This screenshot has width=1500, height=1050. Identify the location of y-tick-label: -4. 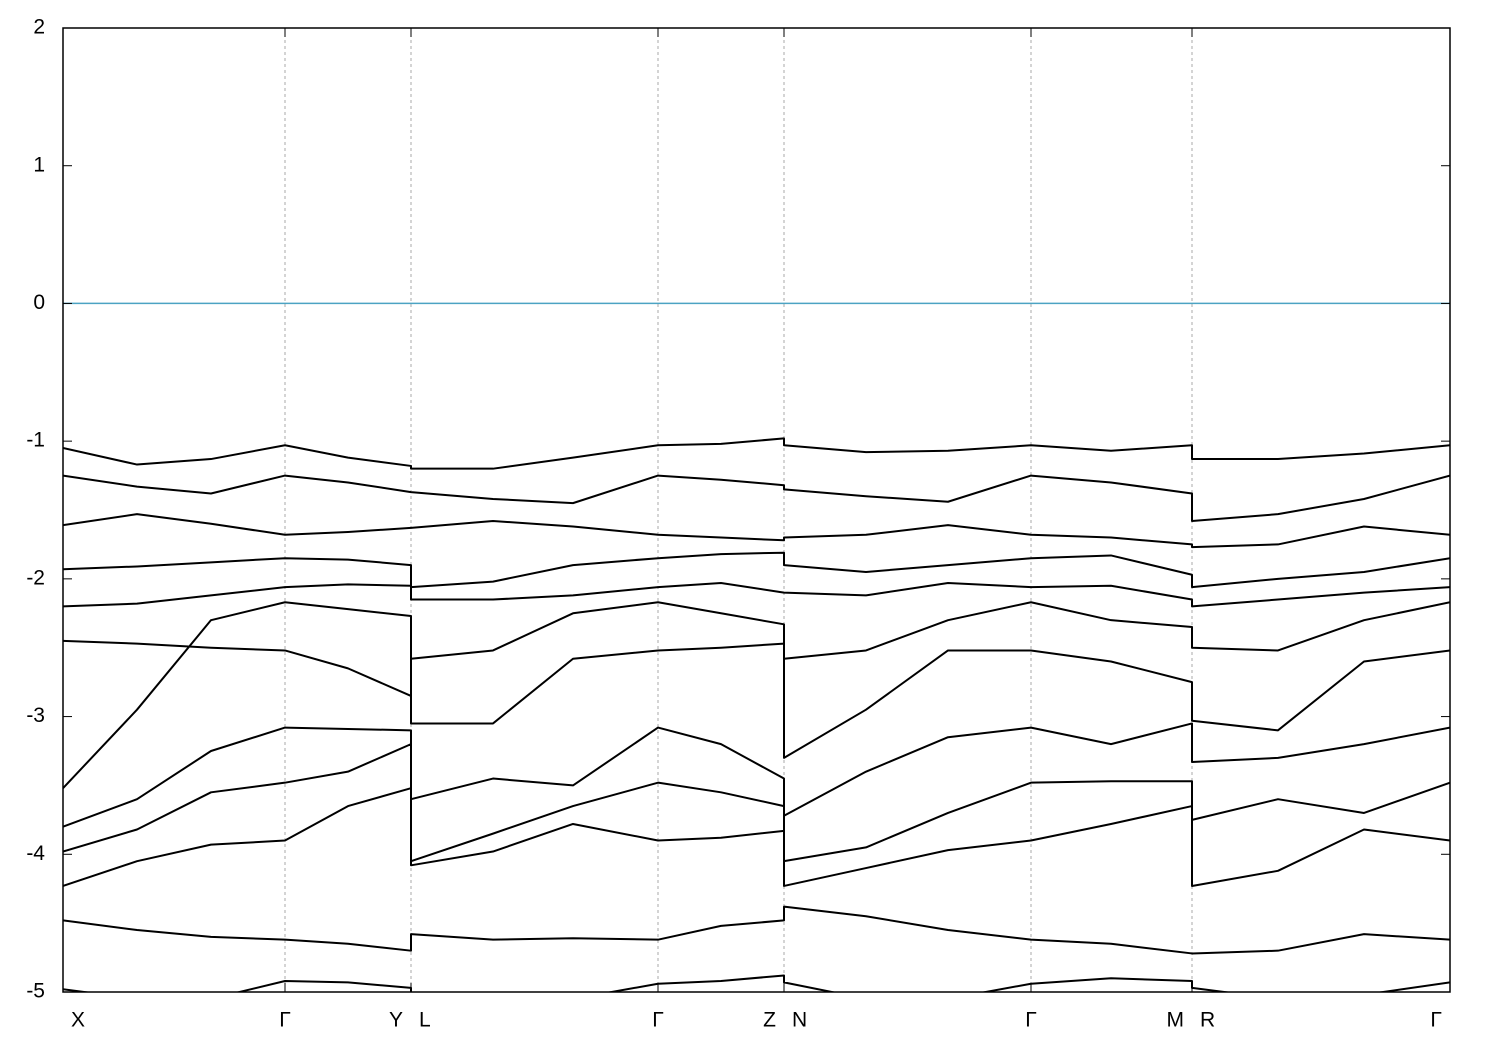
(35, 853).